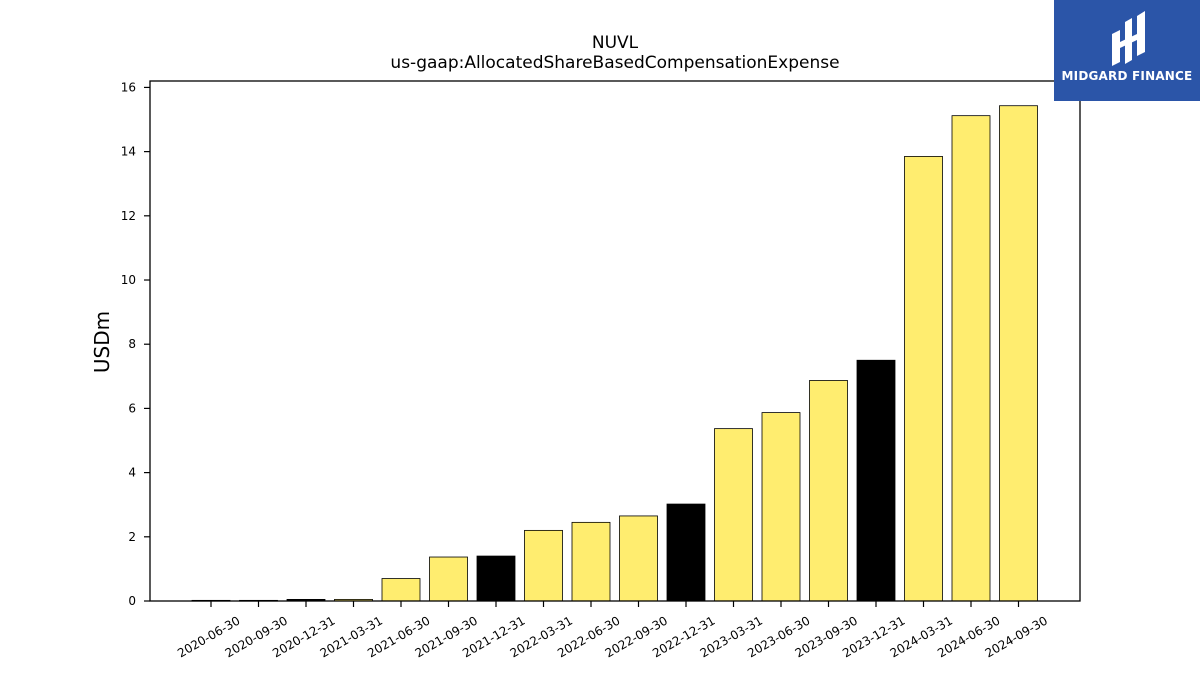  What do you see at coordinates (615, 43) in the screenshot?
I see `chart-title: NUVL` at bounding box center [615, 43].